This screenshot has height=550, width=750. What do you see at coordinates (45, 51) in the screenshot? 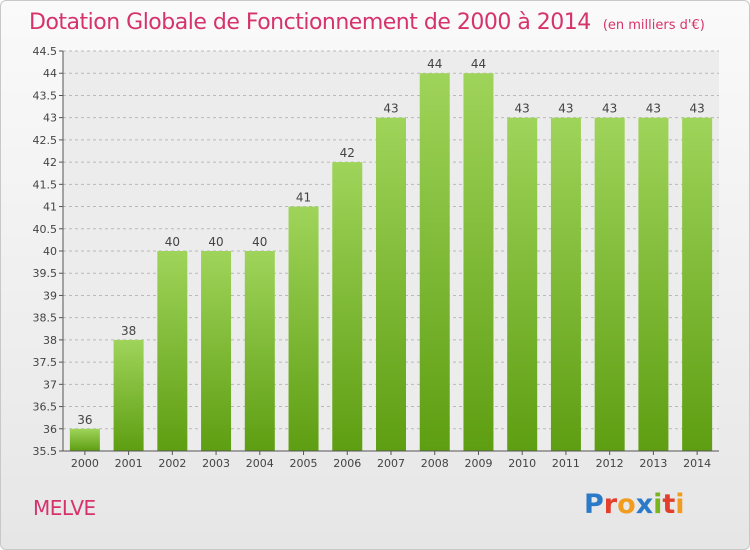
I see `y-tick-label: 44.5` at bounding box center [45, 51].